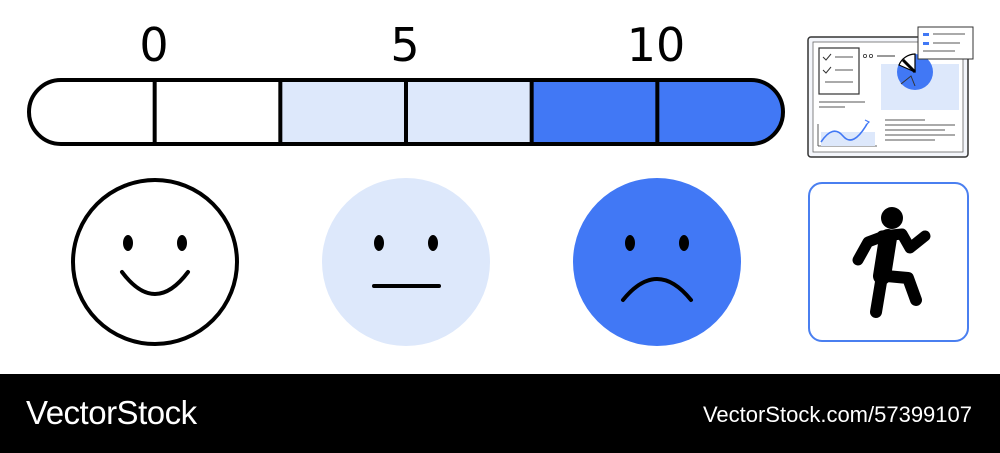  Describe the element at coordinates (111, 412) in the screenshot. I see `footer-brand: VectorStock` at that location.